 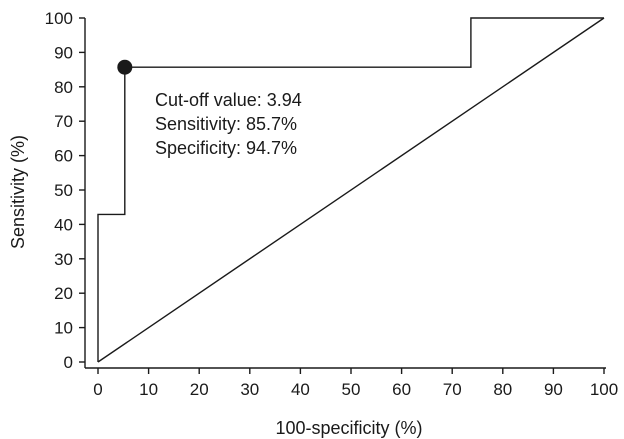 I want to click on annotation-text: Specificity: 94.7%, so click(x=226, y=148).